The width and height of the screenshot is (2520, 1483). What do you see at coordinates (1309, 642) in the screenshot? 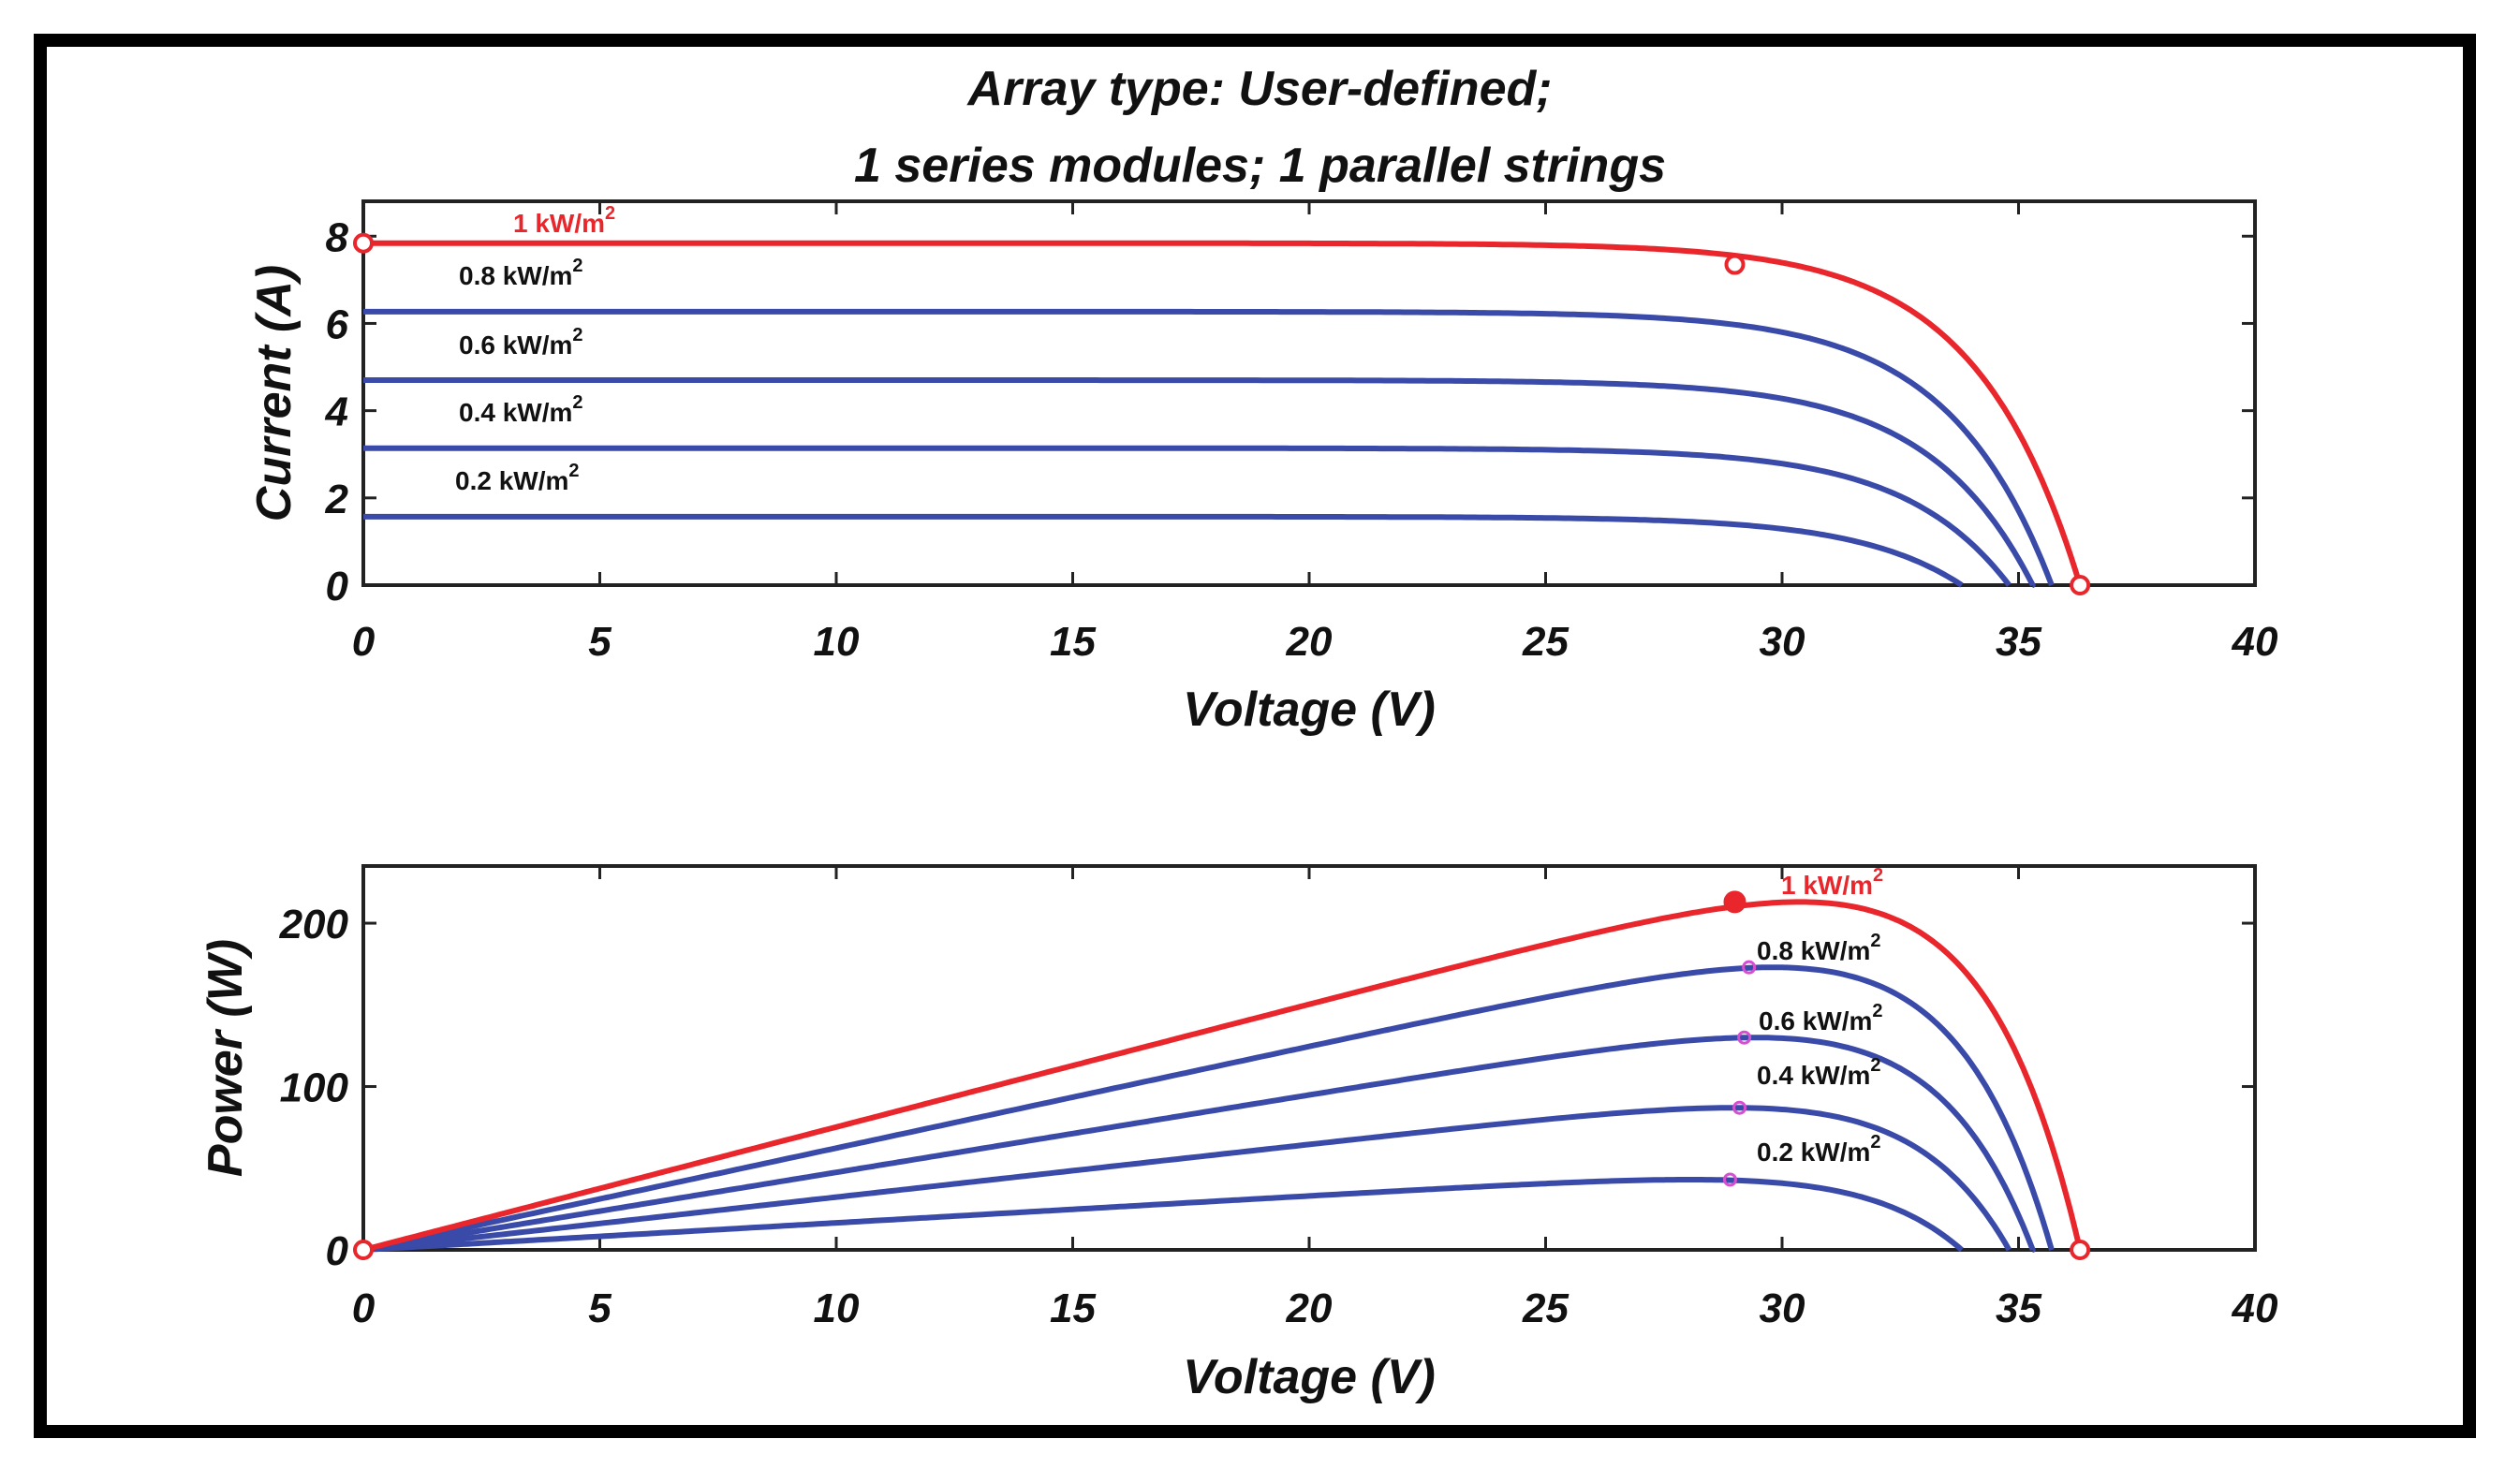
I see `iv-xtick-label: 20` at bounding box center [1309, 642].